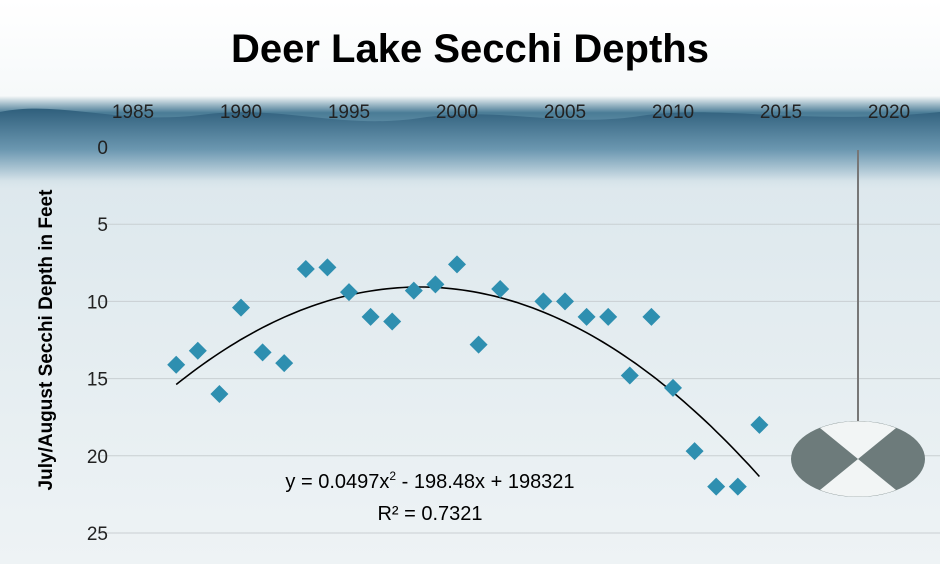 The width and height of the screenshot is (940, 564). I want to click on x-tick-label: 1985, so click(133, 112).